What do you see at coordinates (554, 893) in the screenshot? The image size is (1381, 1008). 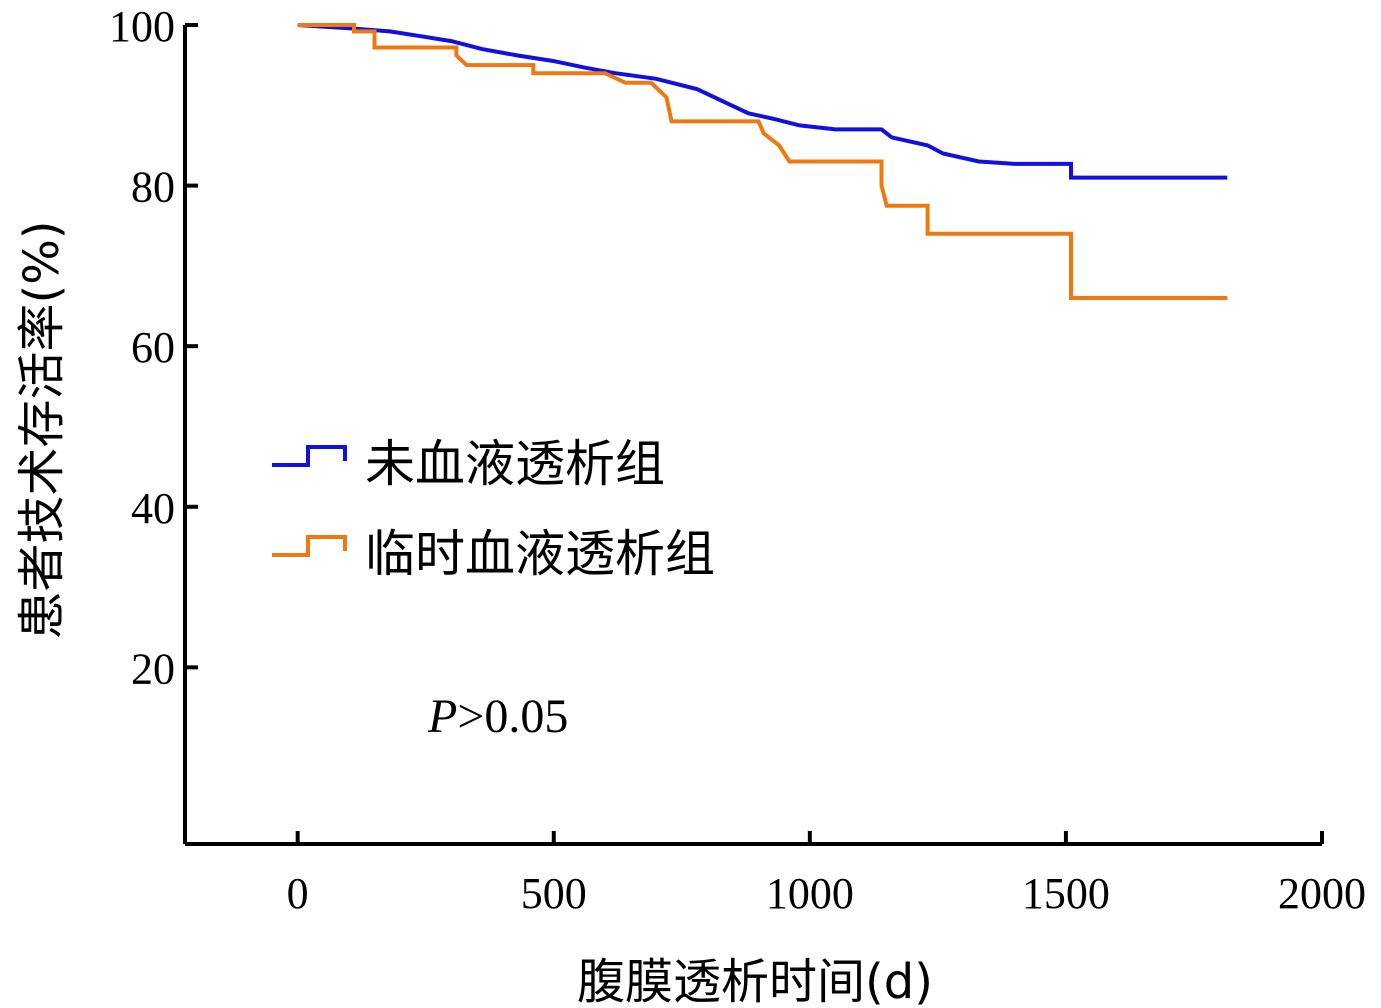 I see `x-tick-label: 500` at bounding box center [554, 893].